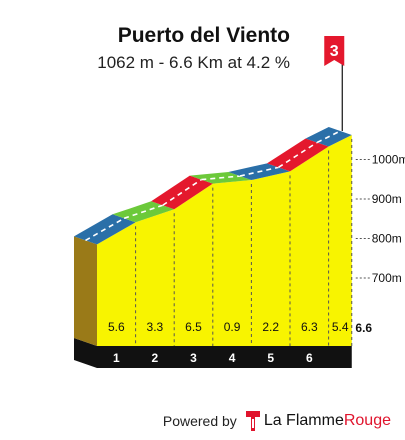 The width and height of the screenshot is (405, 440). I want to click on segment-gradient-label: 3.3, so click(155, 327).